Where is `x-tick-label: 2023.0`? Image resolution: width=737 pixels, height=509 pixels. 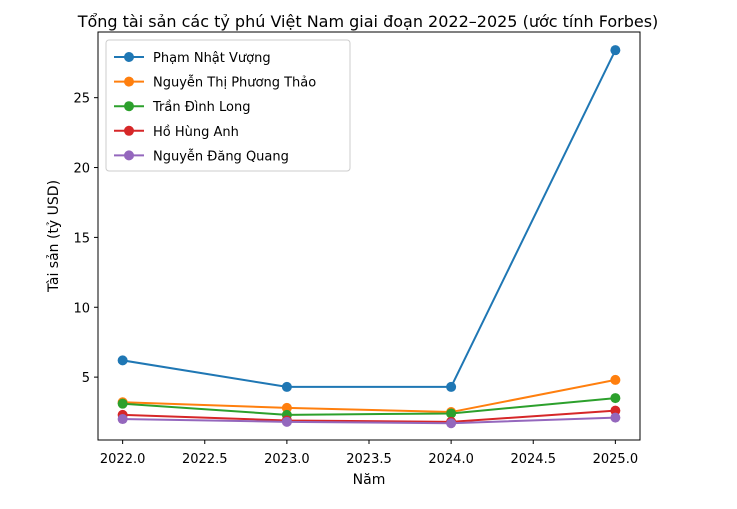 x-tick-label: 2023.0 is located at coordinates (287, 459).